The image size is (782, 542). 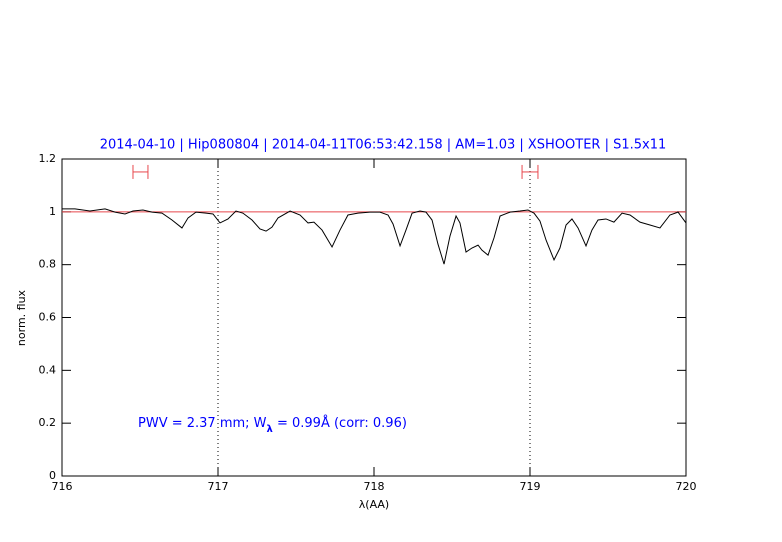 I want to click on y-tick-label: 0.6, so click(x=48, y=317).